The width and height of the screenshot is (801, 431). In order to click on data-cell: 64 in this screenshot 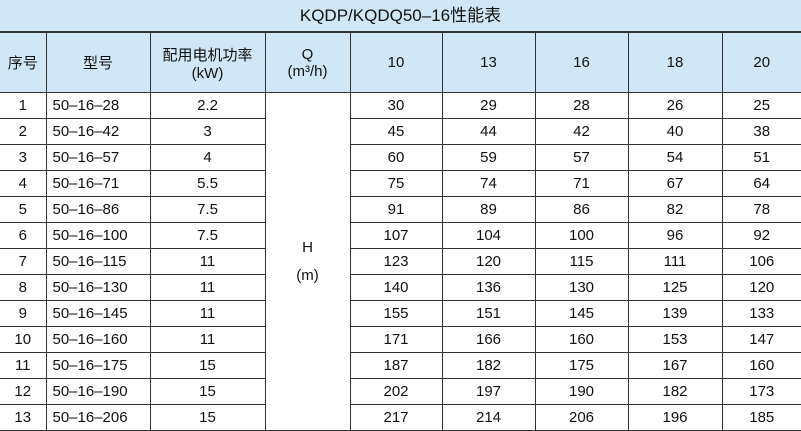, I will do `click(761, 183)`.